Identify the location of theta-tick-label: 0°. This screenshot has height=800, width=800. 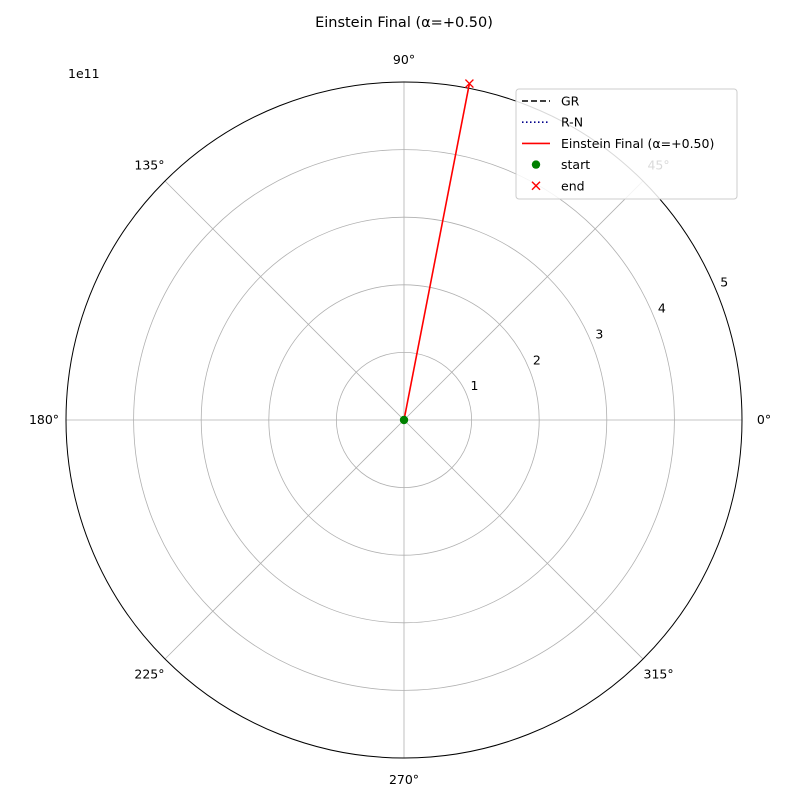
(764, 419).